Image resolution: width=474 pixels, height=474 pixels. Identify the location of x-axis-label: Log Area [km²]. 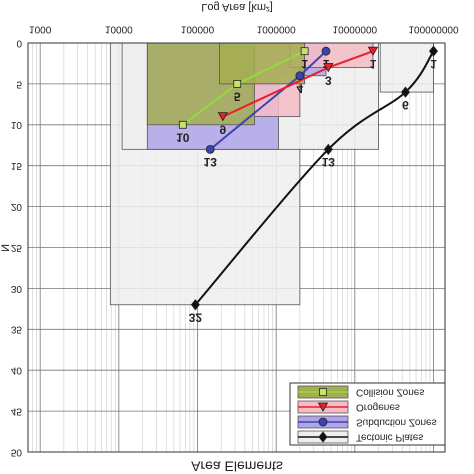
(237, 7).